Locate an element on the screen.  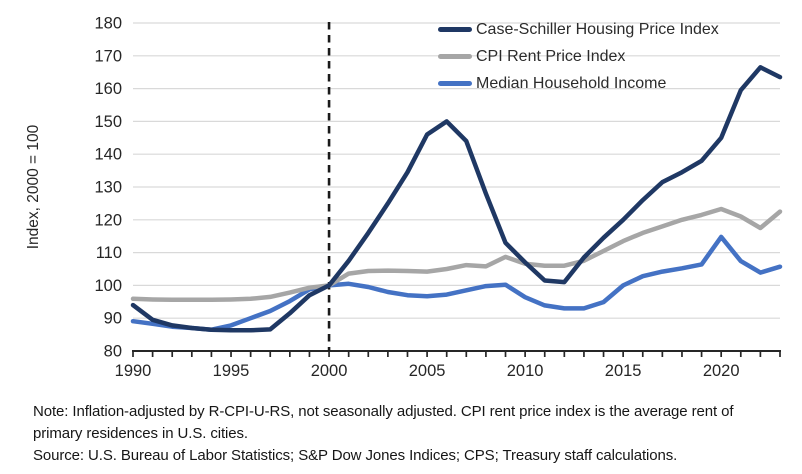
y-tick-label: 150 is located at coordinates (108, 122).